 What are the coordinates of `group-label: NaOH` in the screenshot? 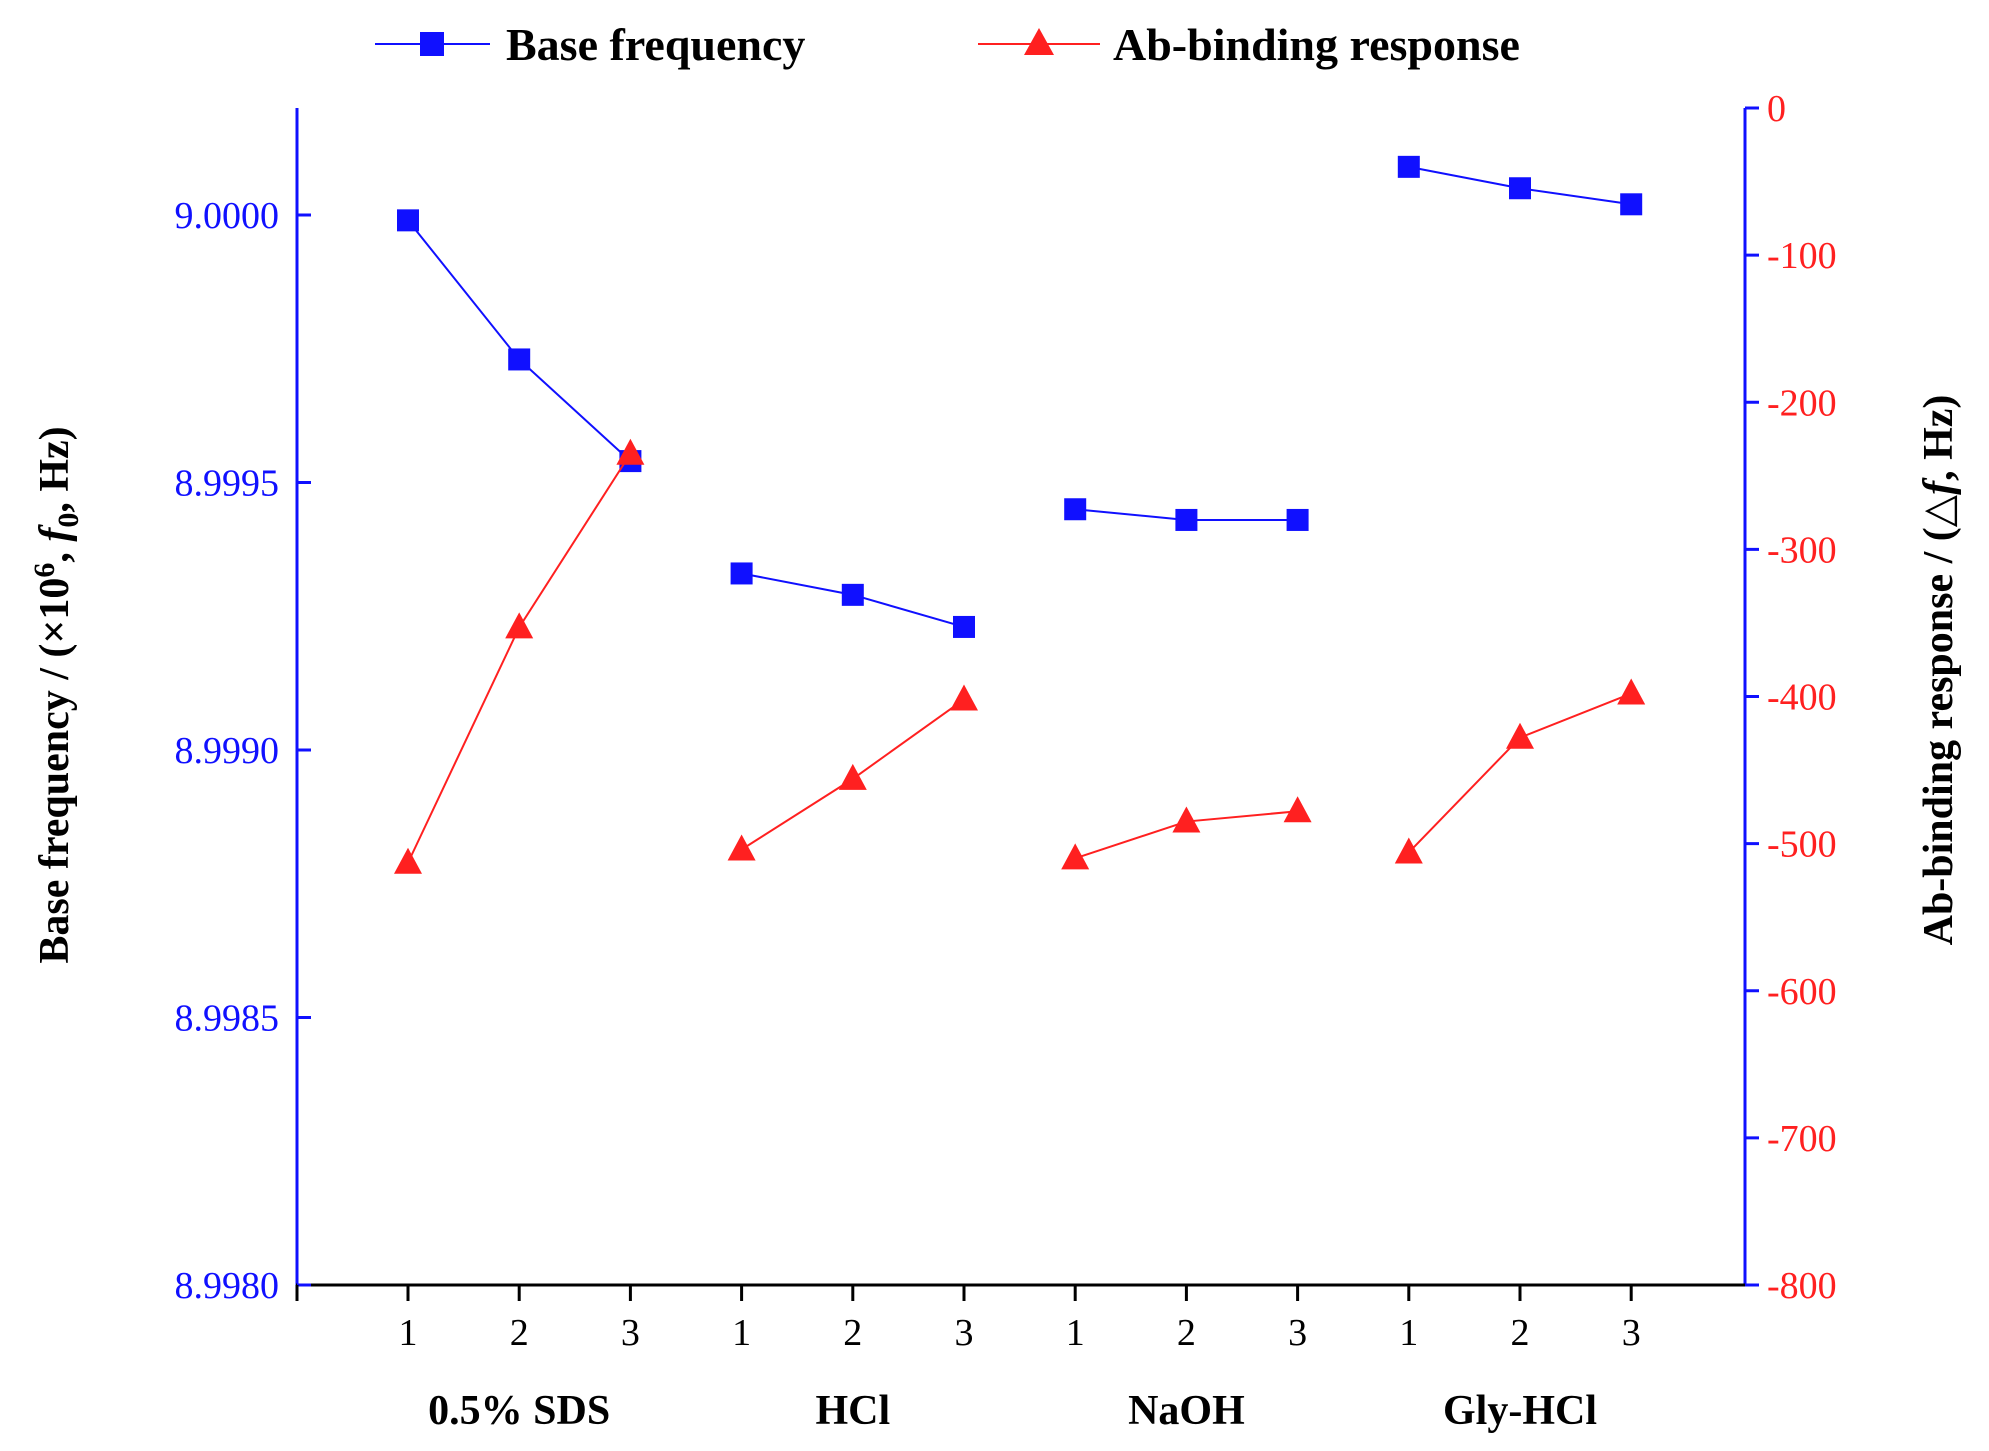 It's located at (1186, 1411).